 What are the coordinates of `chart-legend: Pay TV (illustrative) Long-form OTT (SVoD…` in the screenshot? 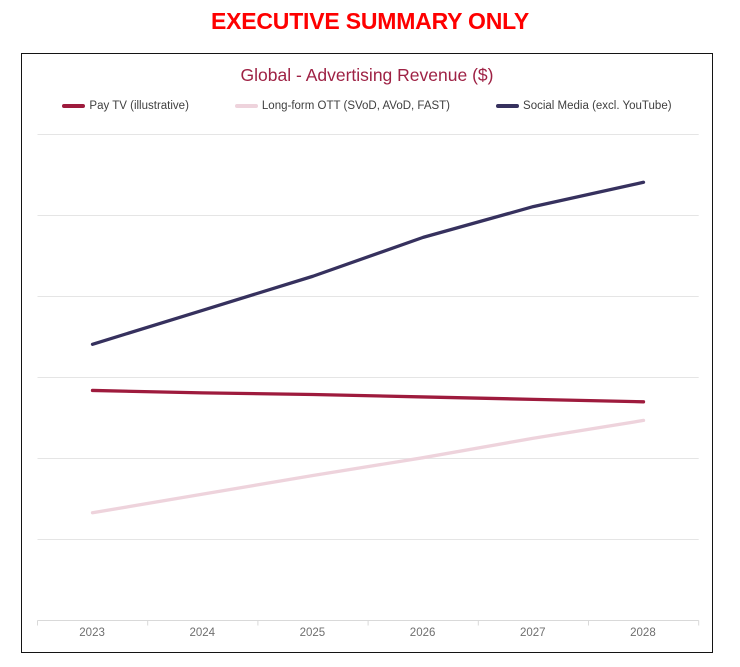 It's located at (367, 106).